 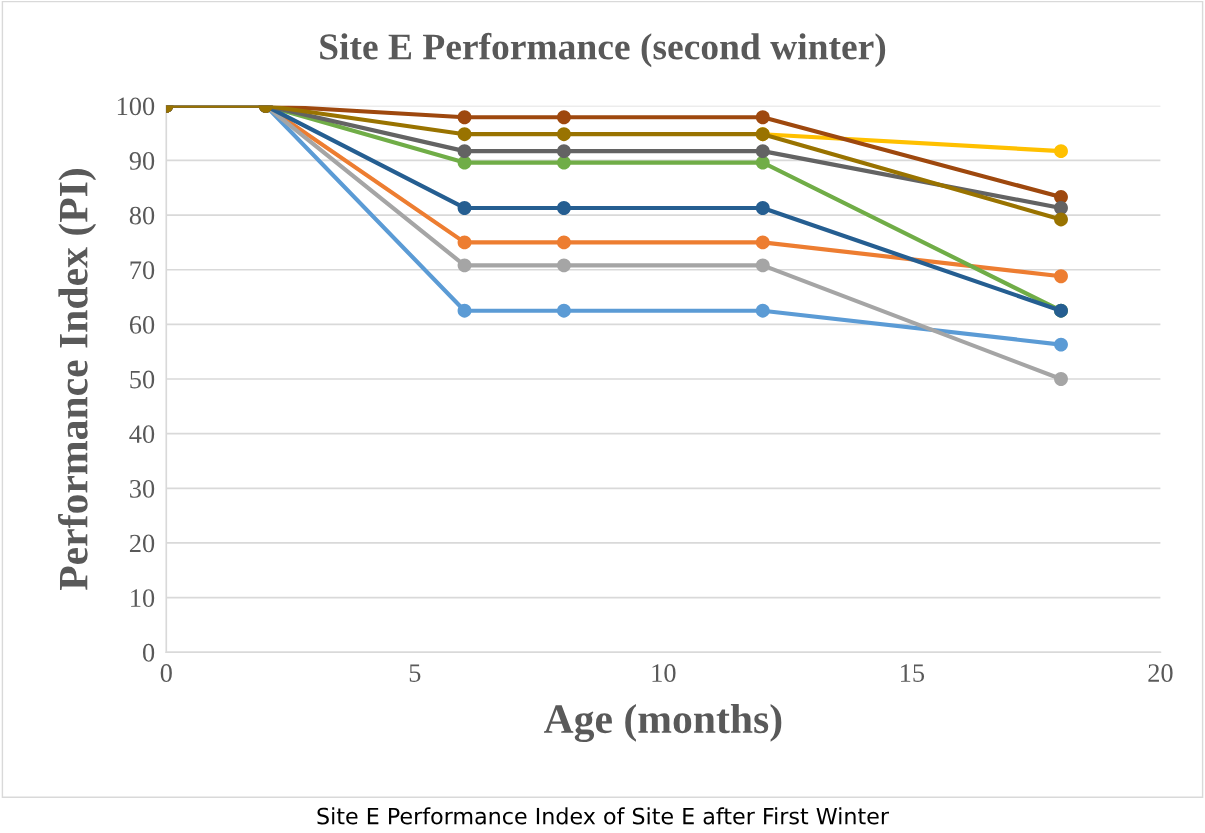 I want to click on x-tick-label: 20, so click(x=1160, y=673).